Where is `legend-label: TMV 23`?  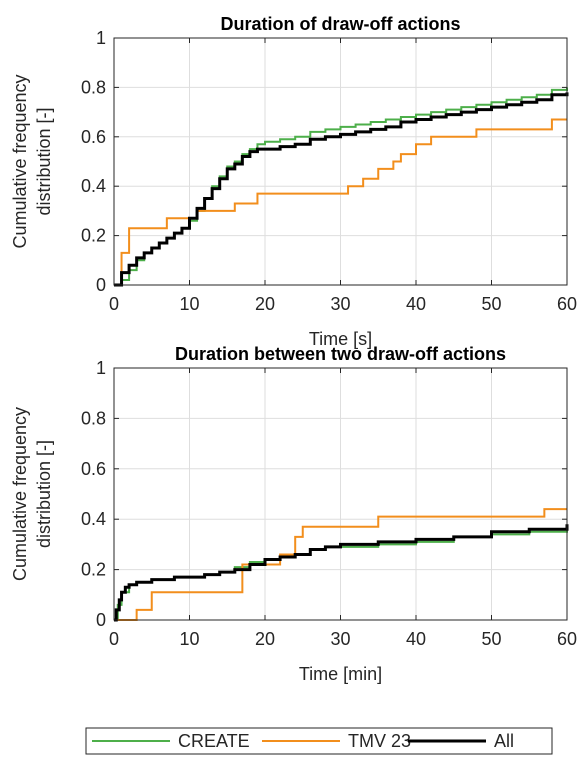
legend-label: TMV 23 is located at coordinates (379, 741).